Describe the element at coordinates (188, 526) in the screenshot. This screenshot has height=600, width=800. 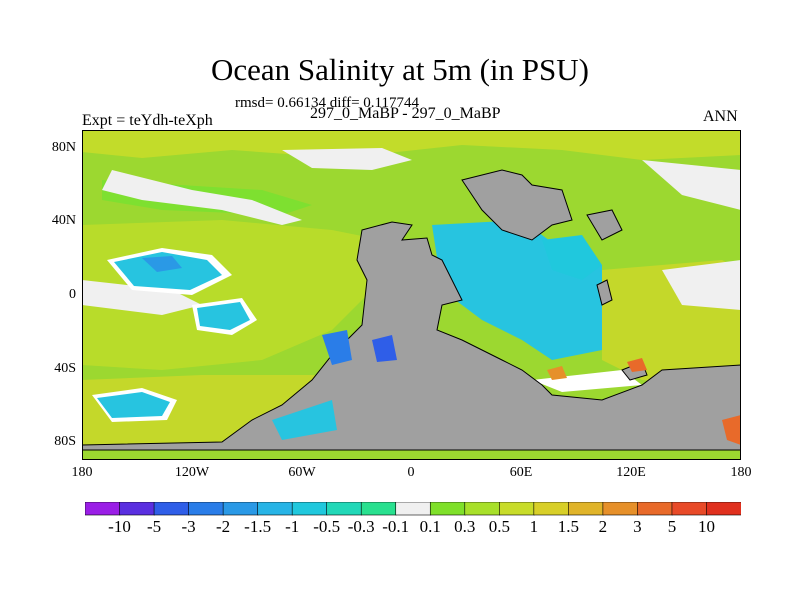
I see `colorbar-label: -3` at that location.